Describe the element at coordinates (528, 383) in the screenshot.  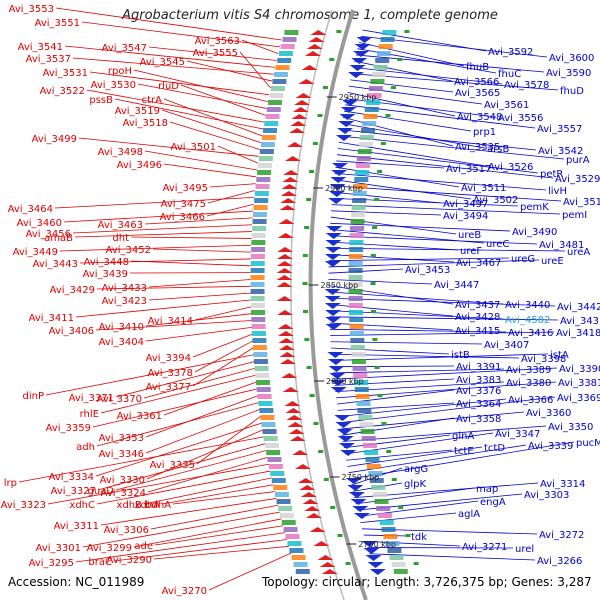
I see `gene-label-avi-3380: Avi_3380` at that location.